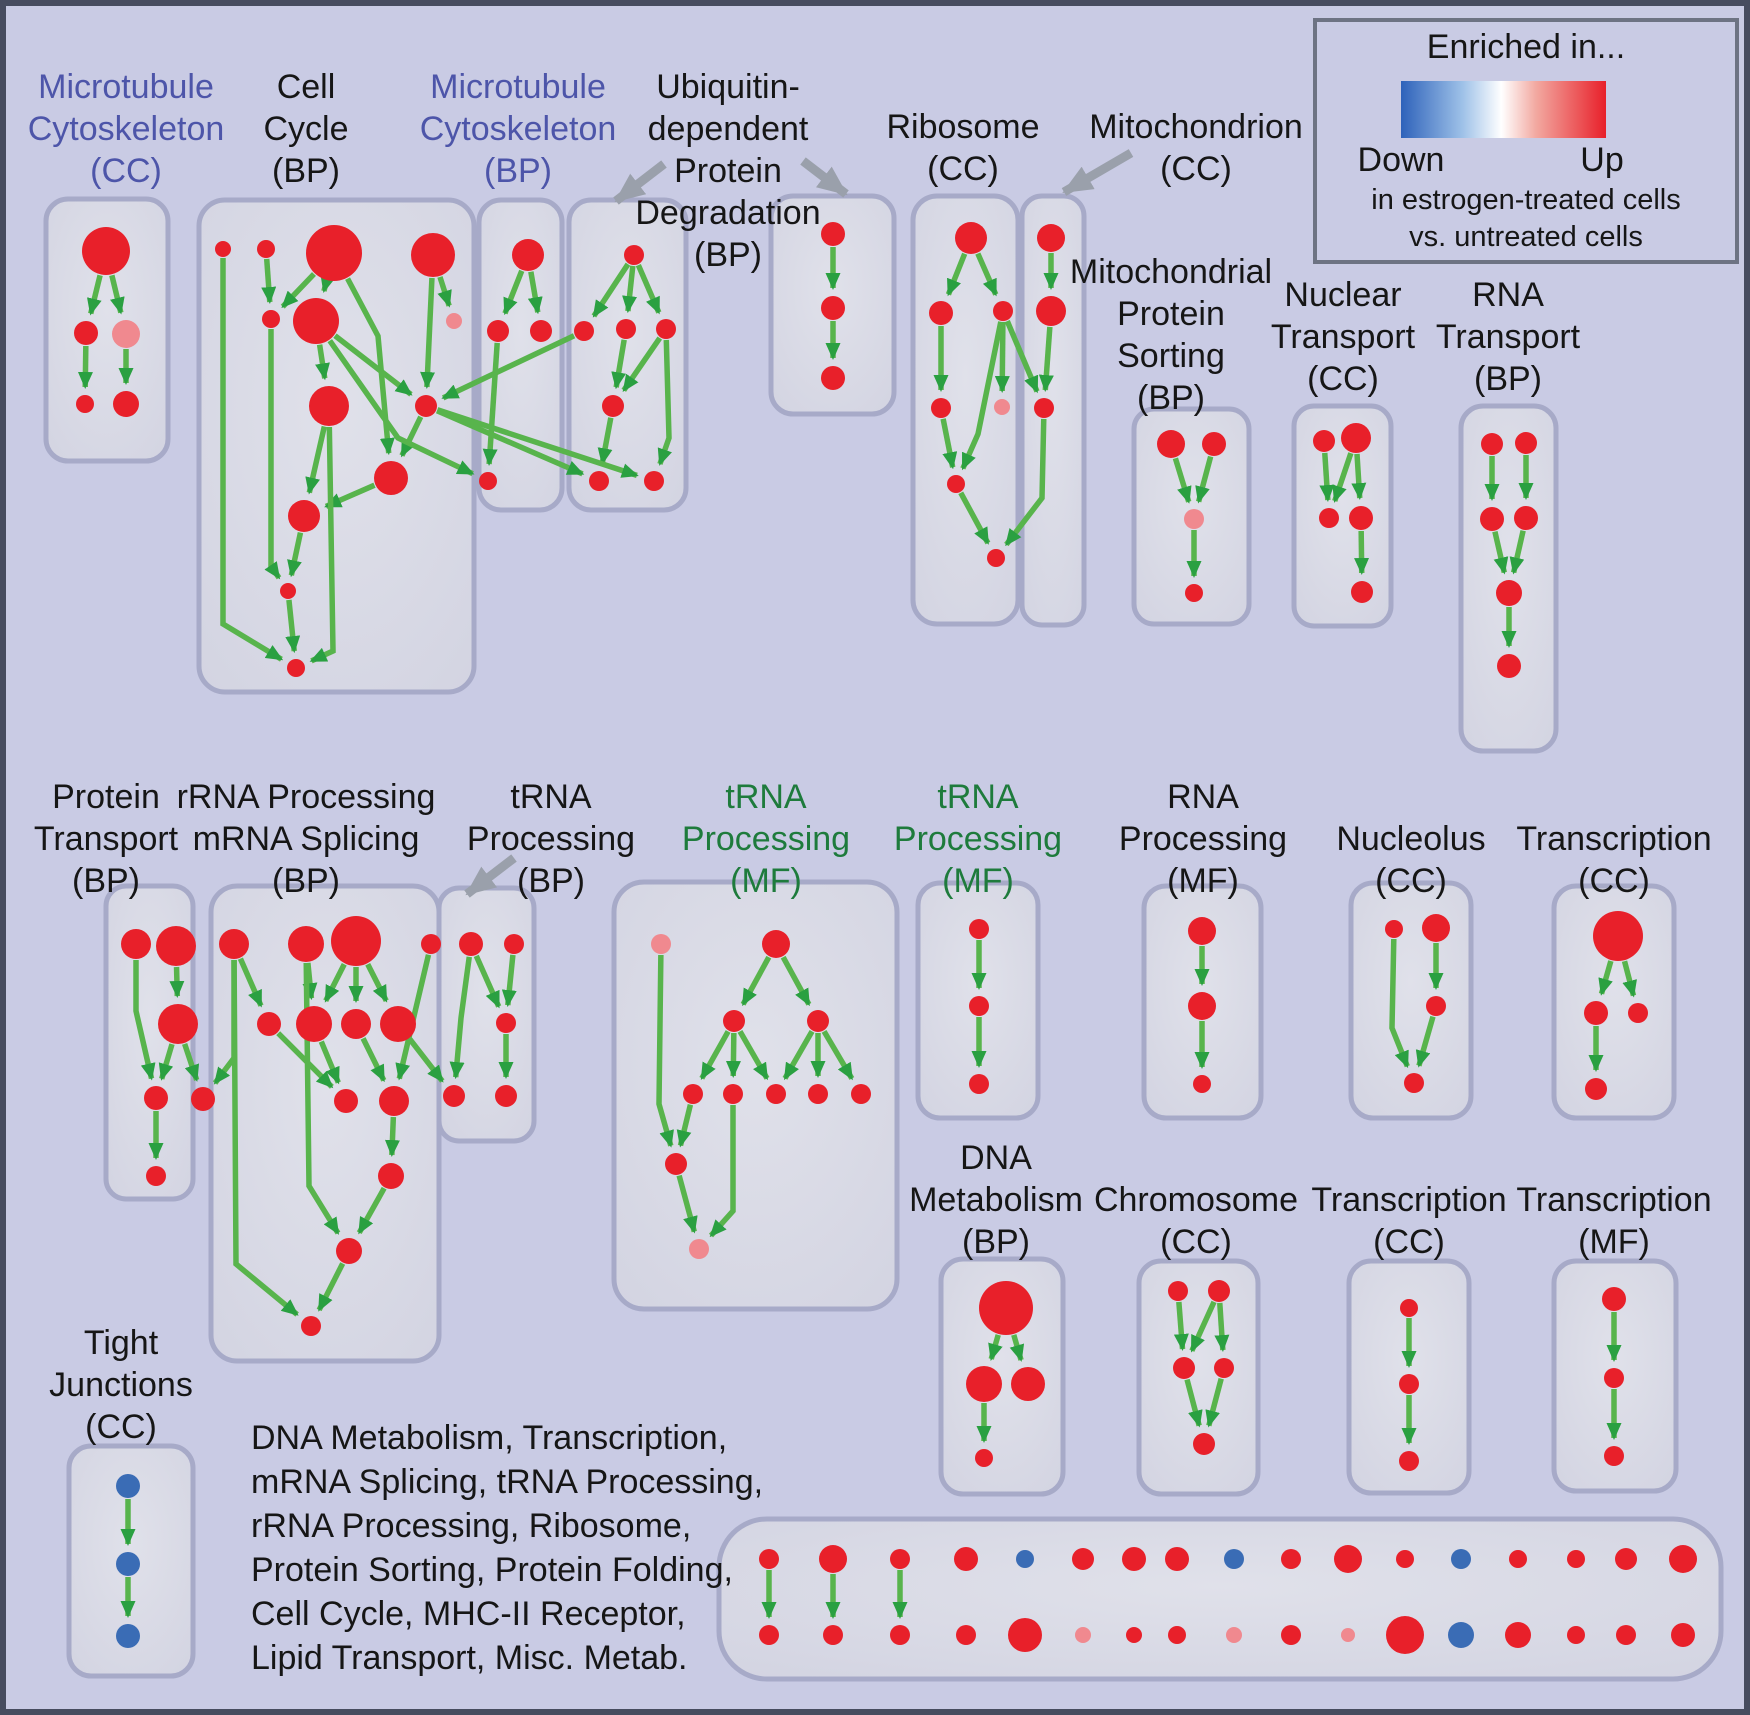  What do you see at coordinates (1526, 200) in the screenshot?
I see `legend-caption-line1: in estrogen-treated cells` at bounding box center [1526, 200].